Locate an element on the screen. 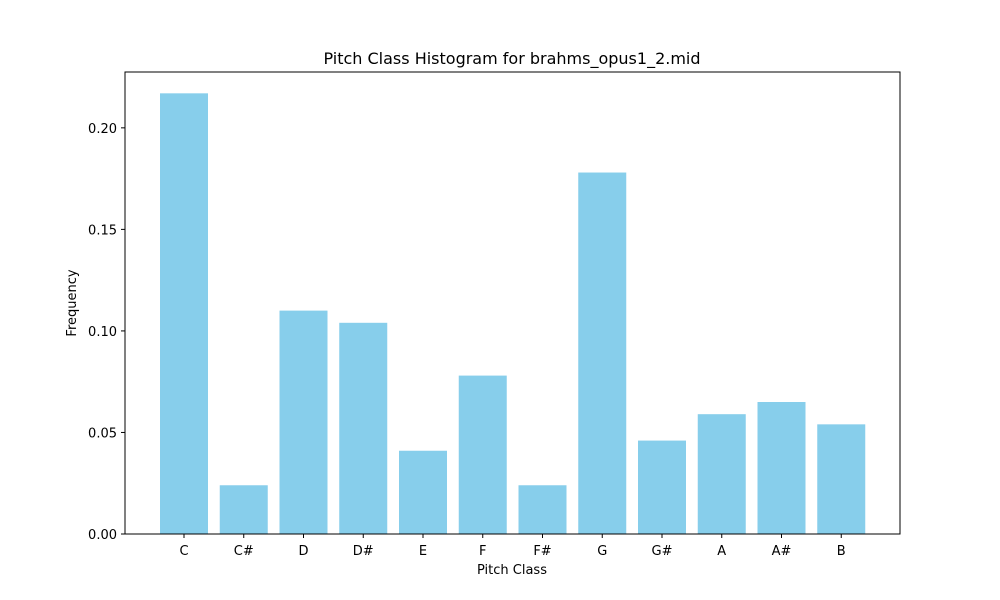 This screenshot has width=1000, height=600. y-tick-label: 0.05 is located at coordinates (102, 433).